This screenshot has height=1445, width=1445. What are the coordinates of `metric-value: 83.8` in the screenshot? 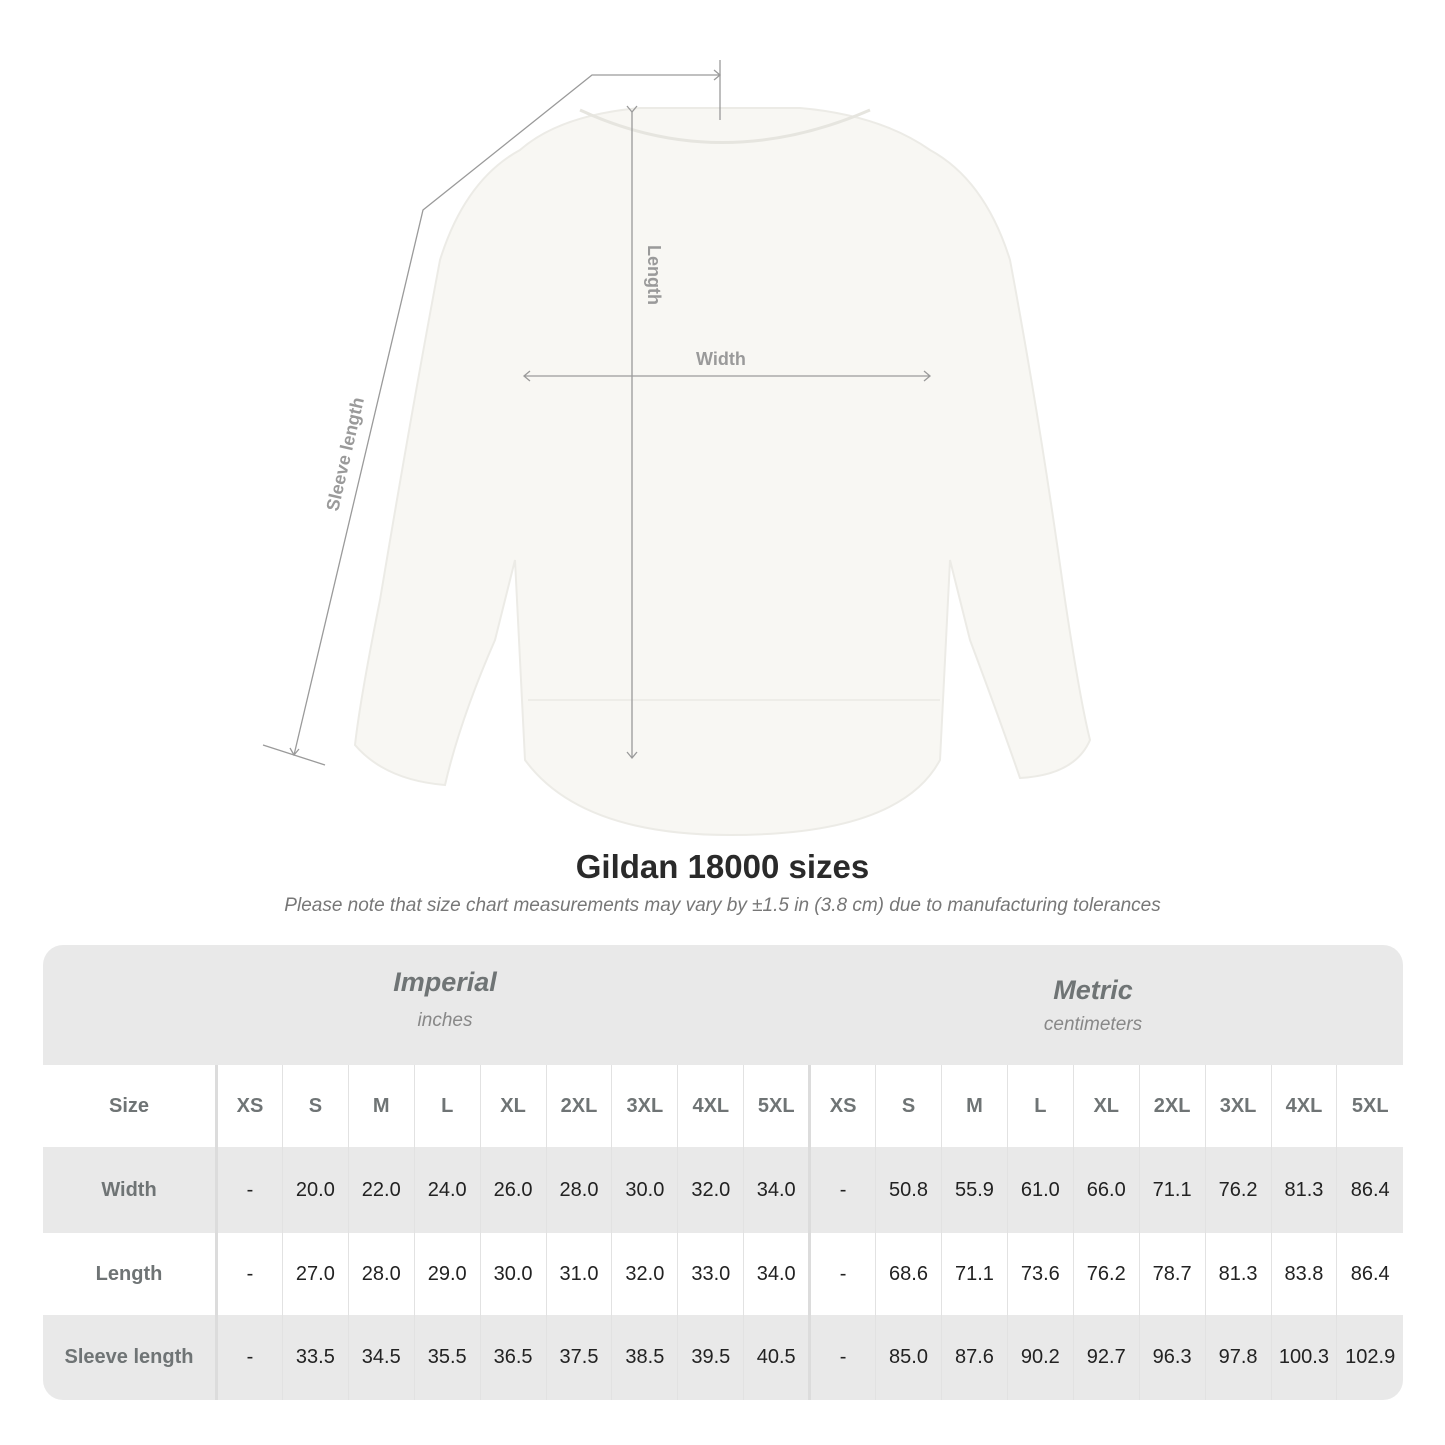 It's located at (1303, 1274).